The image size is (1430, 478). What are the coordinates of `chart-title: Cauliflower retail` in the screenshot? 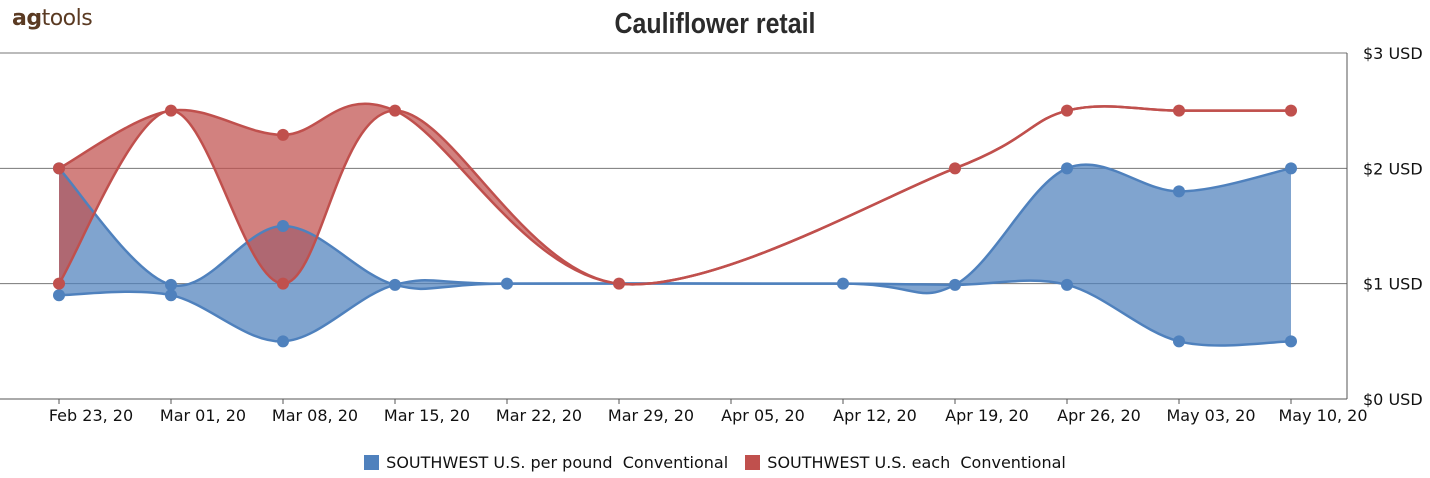 It's located at (715, 24).